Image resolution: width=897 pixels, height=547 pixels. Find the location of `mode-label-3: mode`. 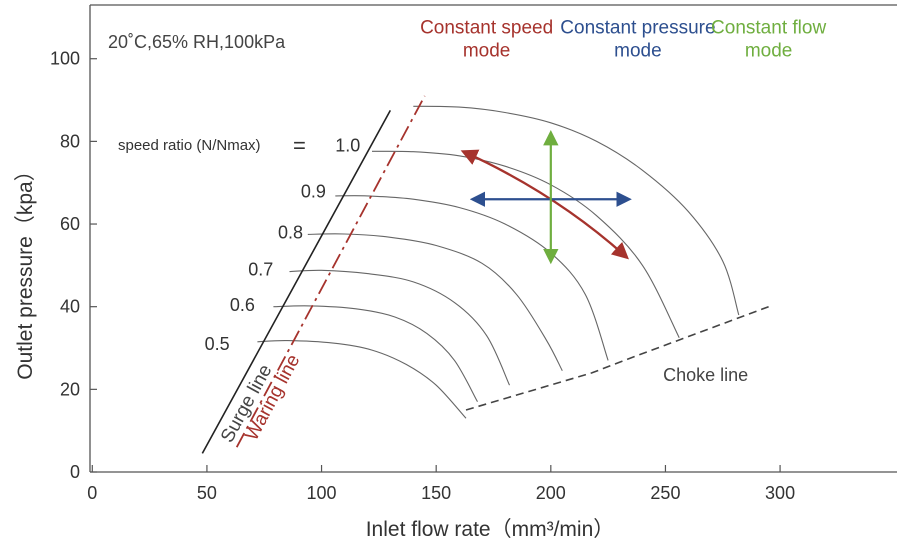

mode-label-3: mode is located at coordinates (769, 50).